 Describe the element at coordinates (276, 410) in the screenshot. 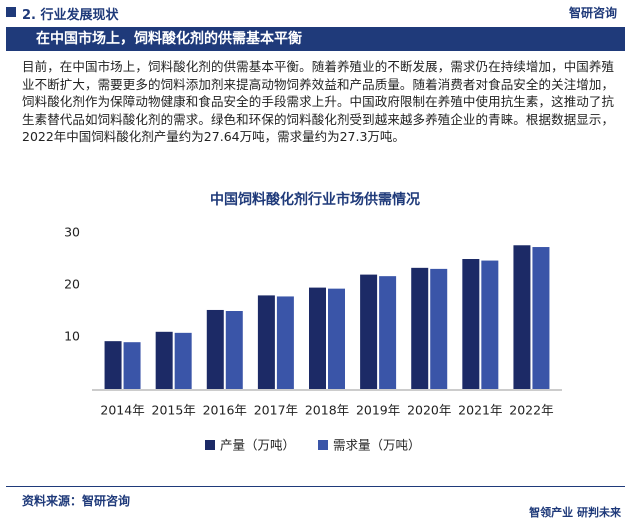

I see `x-tick-label: 2017年` at that location.